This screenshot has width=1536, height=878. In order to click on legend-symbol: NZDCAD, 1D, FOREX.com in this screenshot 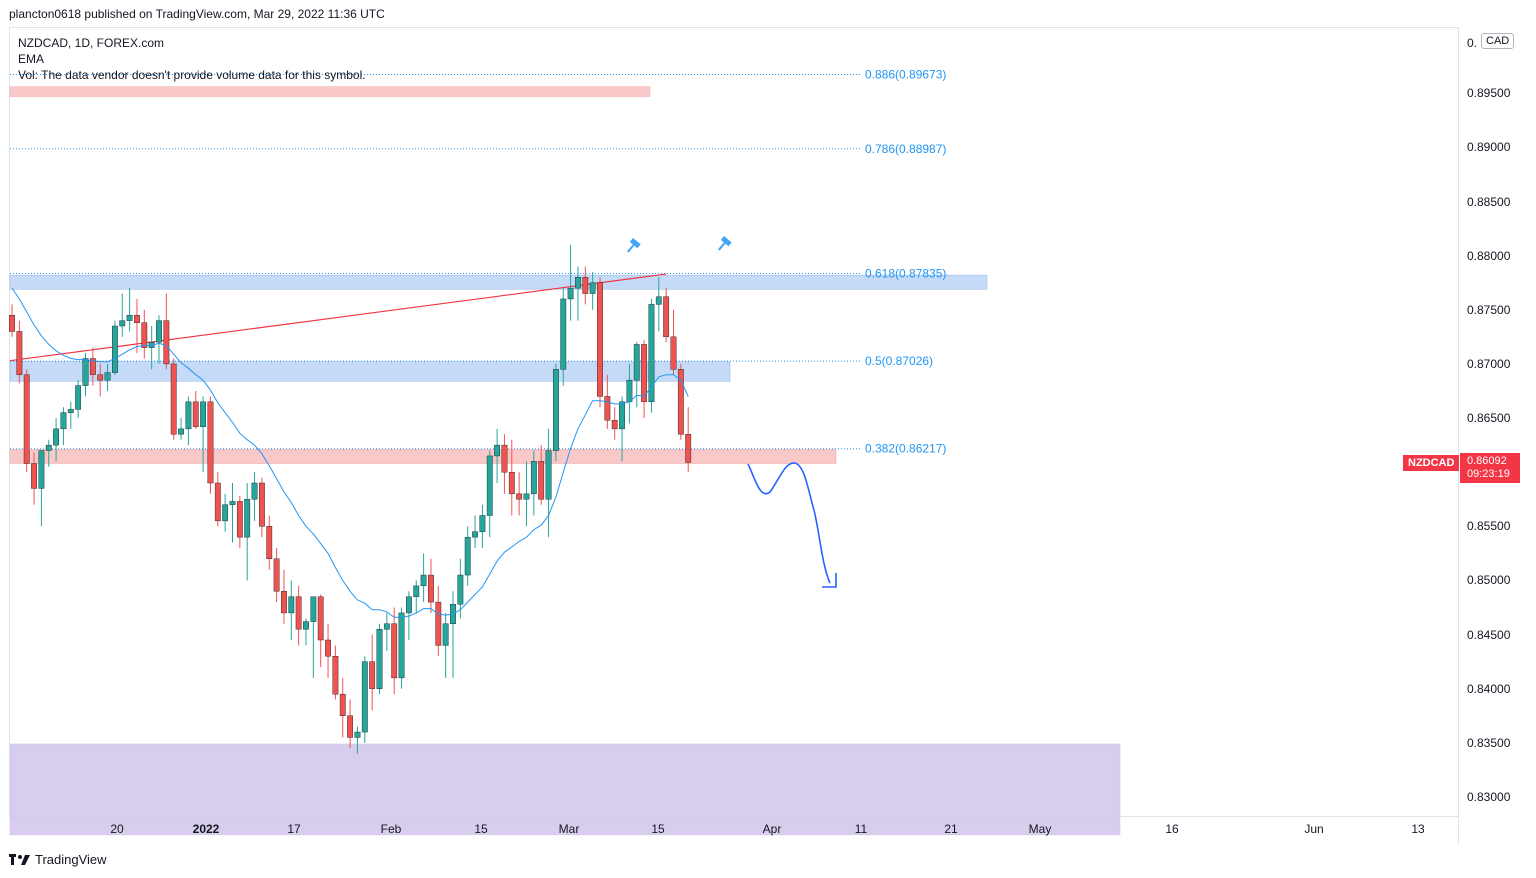, I will do `click(91, 43)`.